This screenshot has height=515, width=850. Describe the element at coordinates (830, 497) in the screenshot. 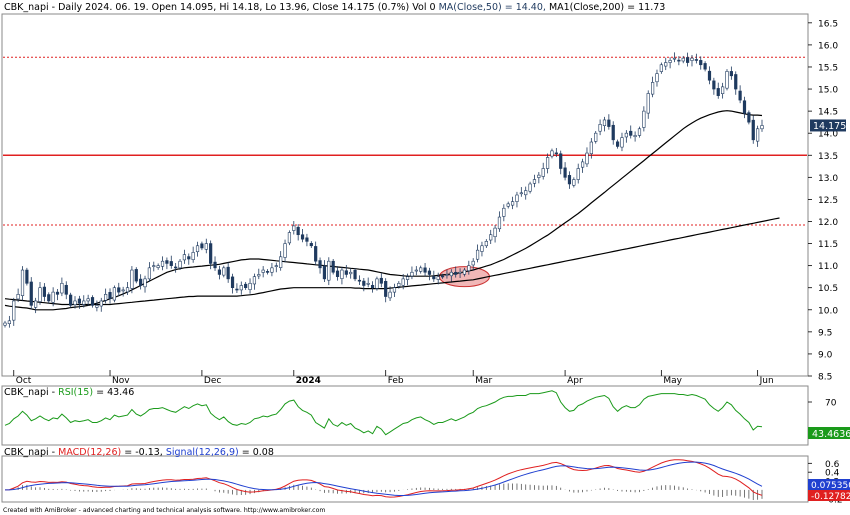

I see `macd-last-value: -0.12782` at that location.